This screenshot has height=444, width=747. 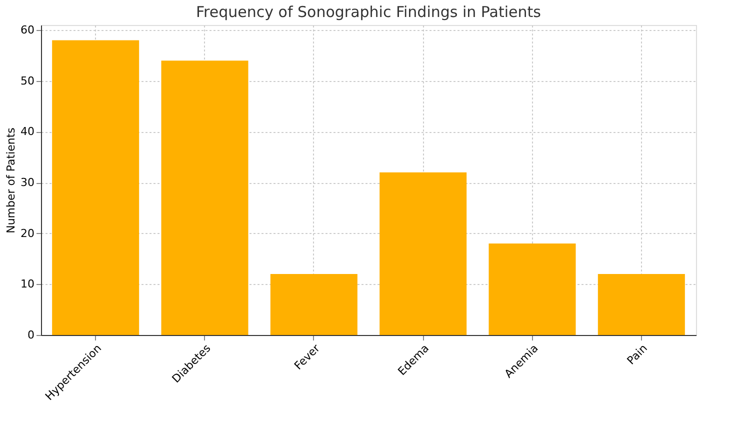 What do you see at coordinates (31, 335) in the screenshot?
I see `y-tick-label: 0` at bounding box center [31, 335].